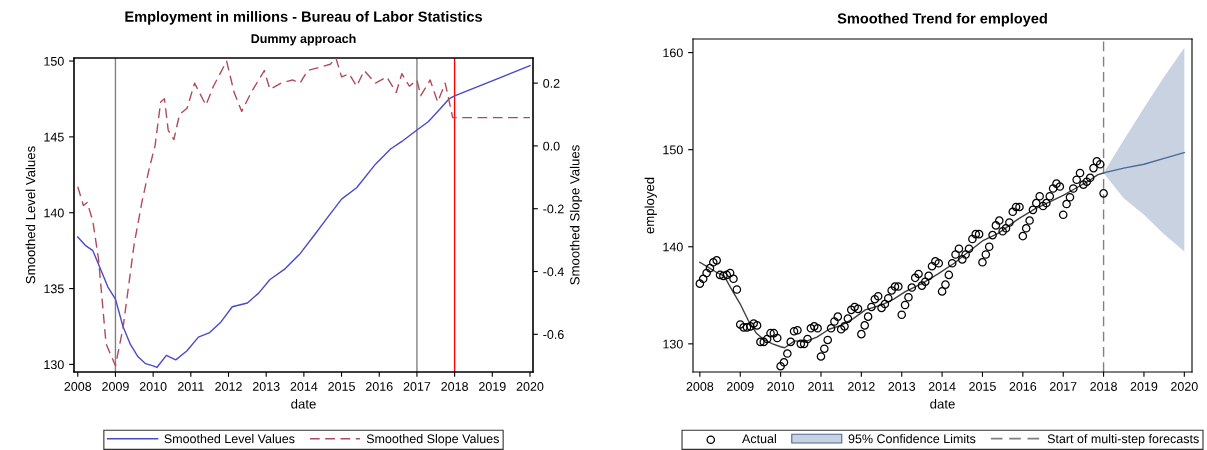 This screenshot has width=1207, height=450. Describe the element at coordinates (650, 205) in the screenshot. I see `y-axis-title: employed` at that location.